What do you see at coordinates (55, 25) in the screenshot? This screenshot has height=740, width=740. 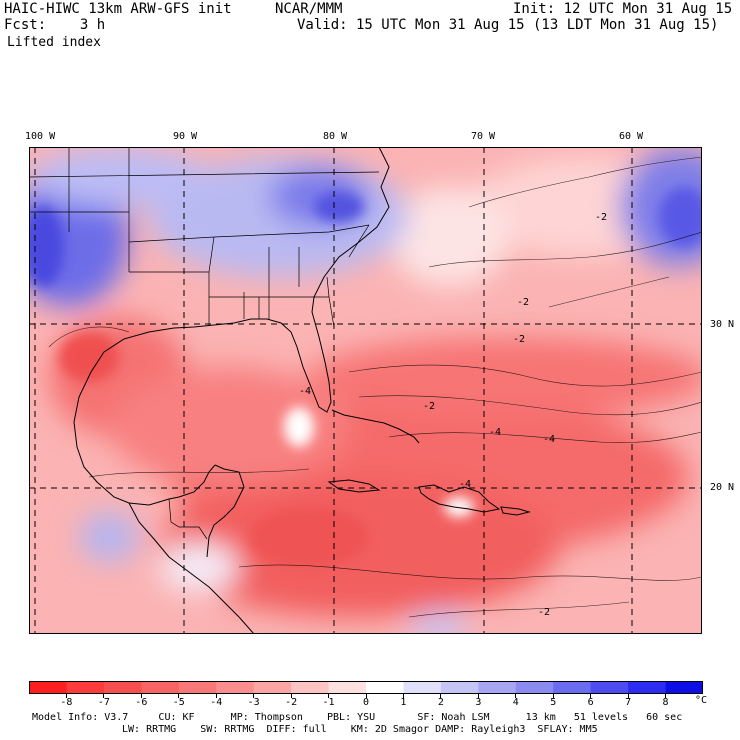 I see `forecast-hour: Fcst: 3 h` at bounding box center [55, 25].